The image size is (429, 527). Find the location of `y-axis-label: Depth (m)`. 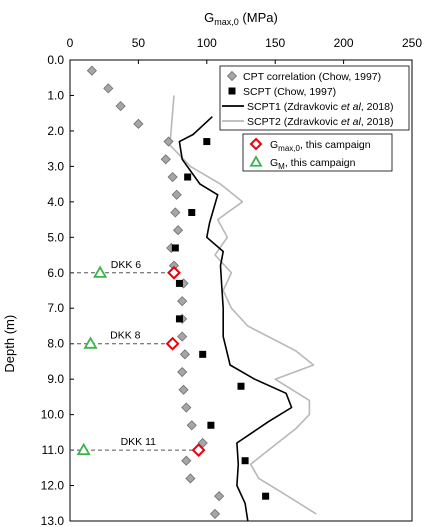

y-axis-label: Depth (m) is located at coordinates (9, 344).